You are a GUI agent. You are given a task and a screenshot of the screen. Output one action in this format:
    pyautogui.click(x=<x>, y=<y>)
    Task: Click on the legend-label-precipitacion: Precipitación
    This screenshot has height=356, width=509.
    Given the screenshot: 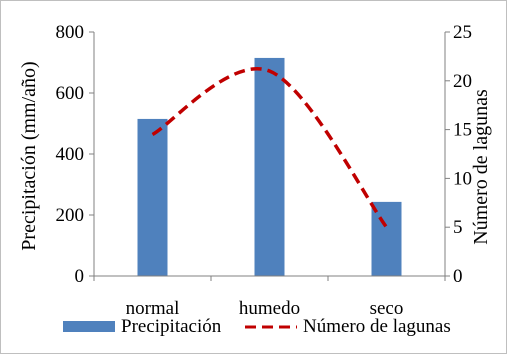 What is the action you would take?
    pyautogui.click(x=171, y=326)
    